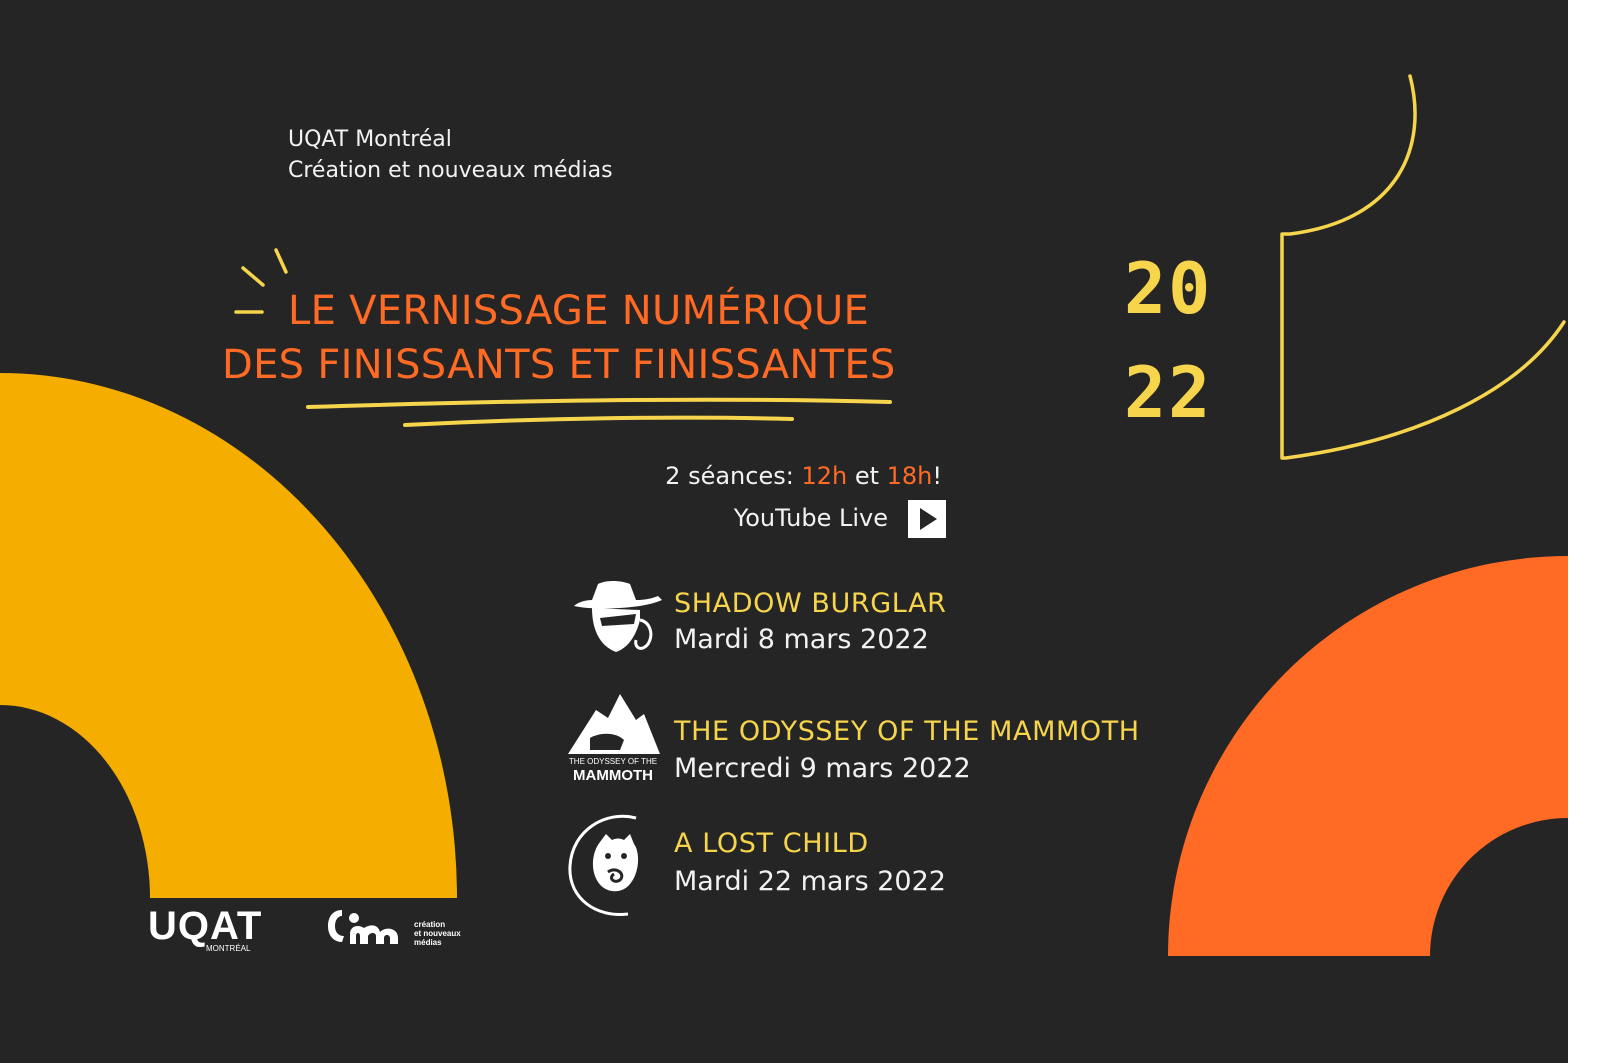 This screenshot has width=1600, height=1063. I want to click on gold-arc-shape, so click(228, 635).